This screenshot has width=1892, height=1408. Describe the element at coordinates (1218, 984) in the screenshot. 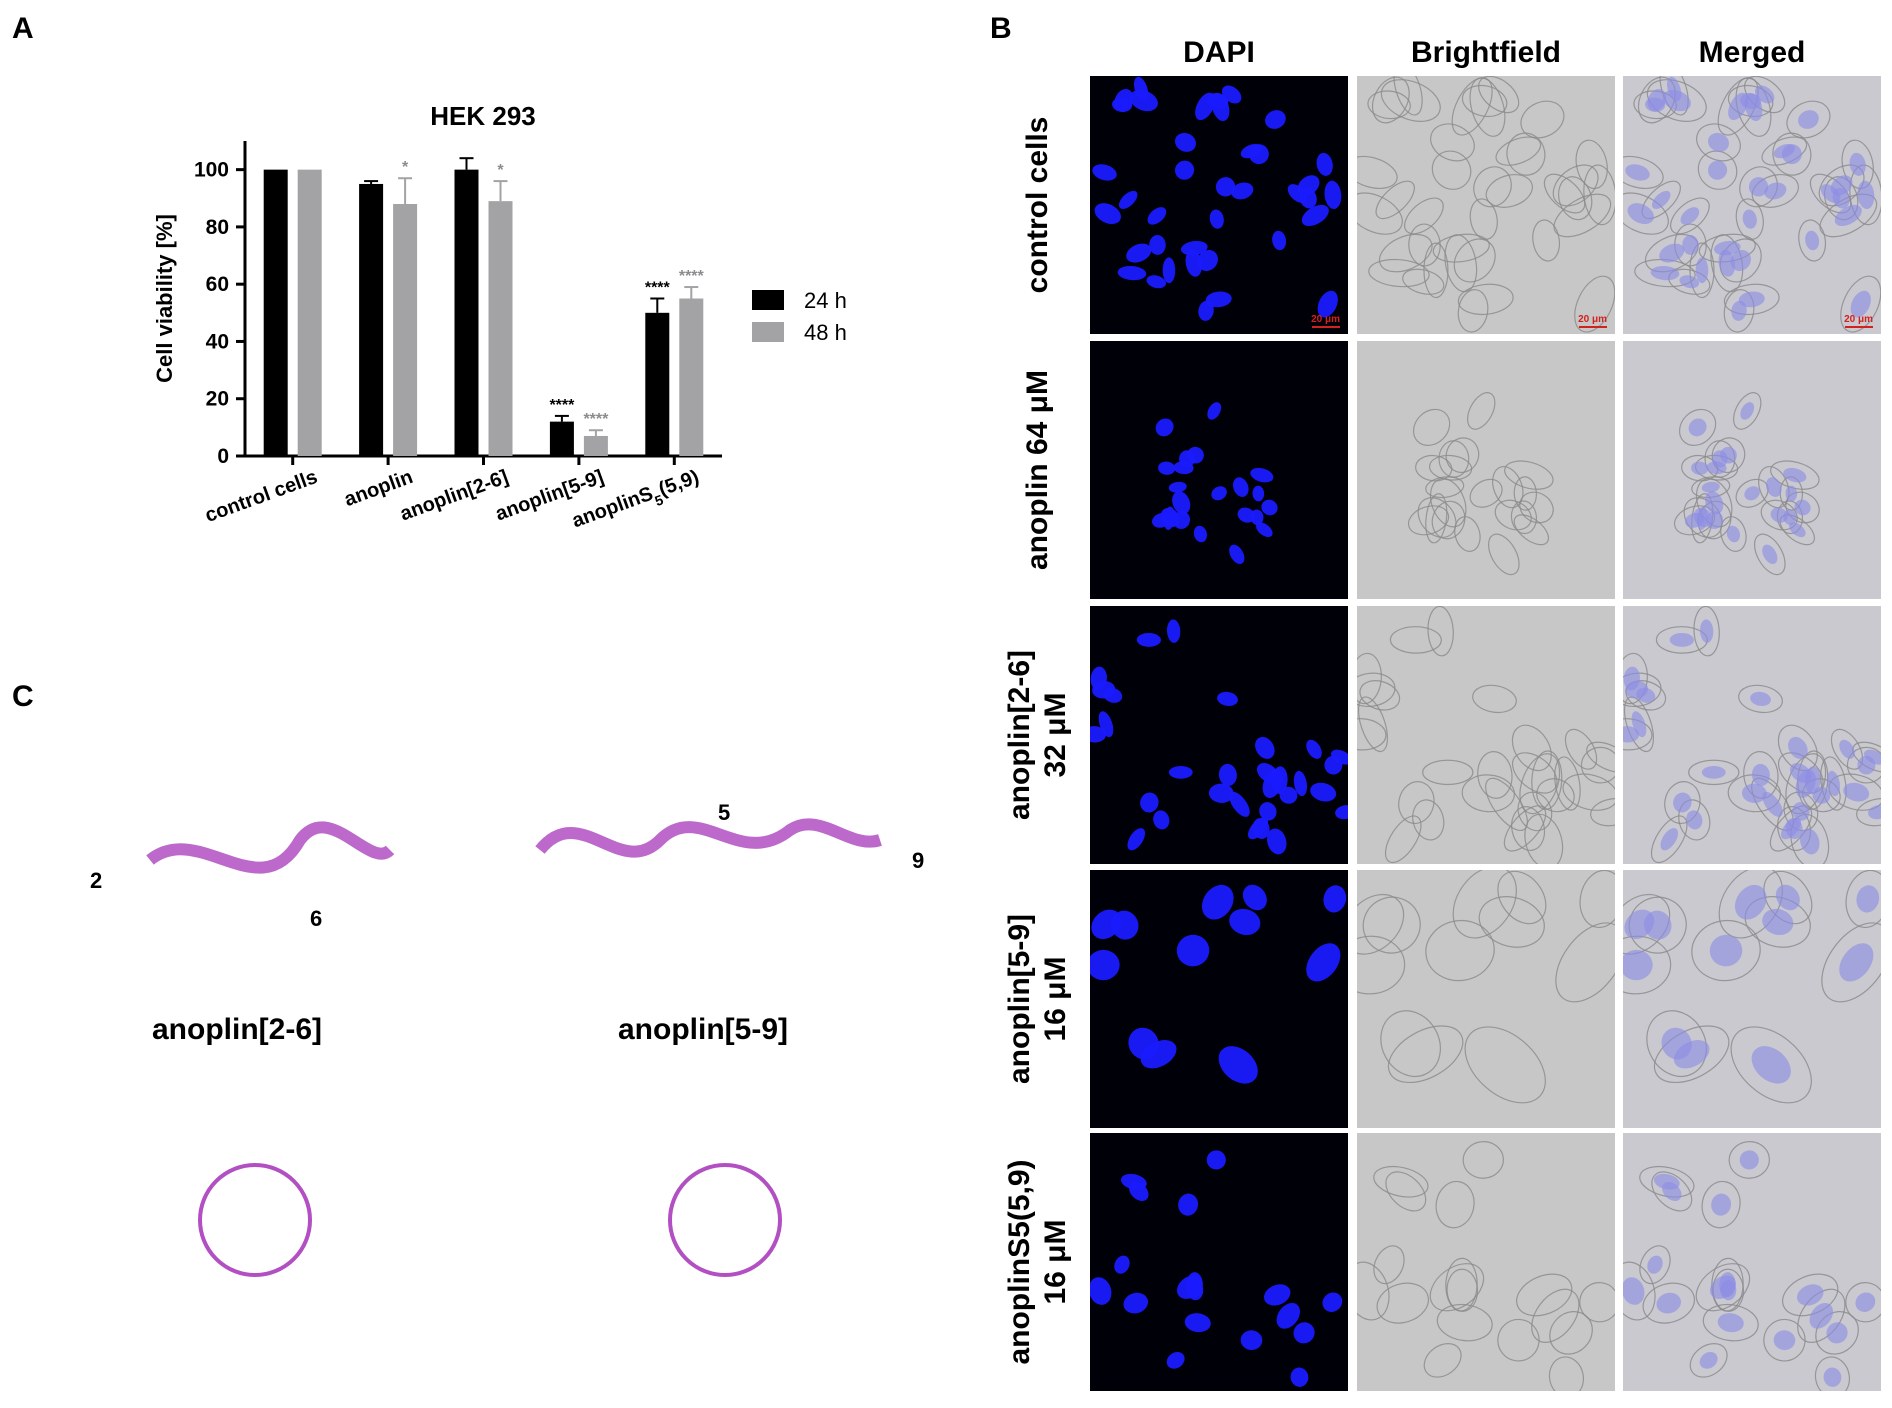

I see `micrograph-image` at that location.